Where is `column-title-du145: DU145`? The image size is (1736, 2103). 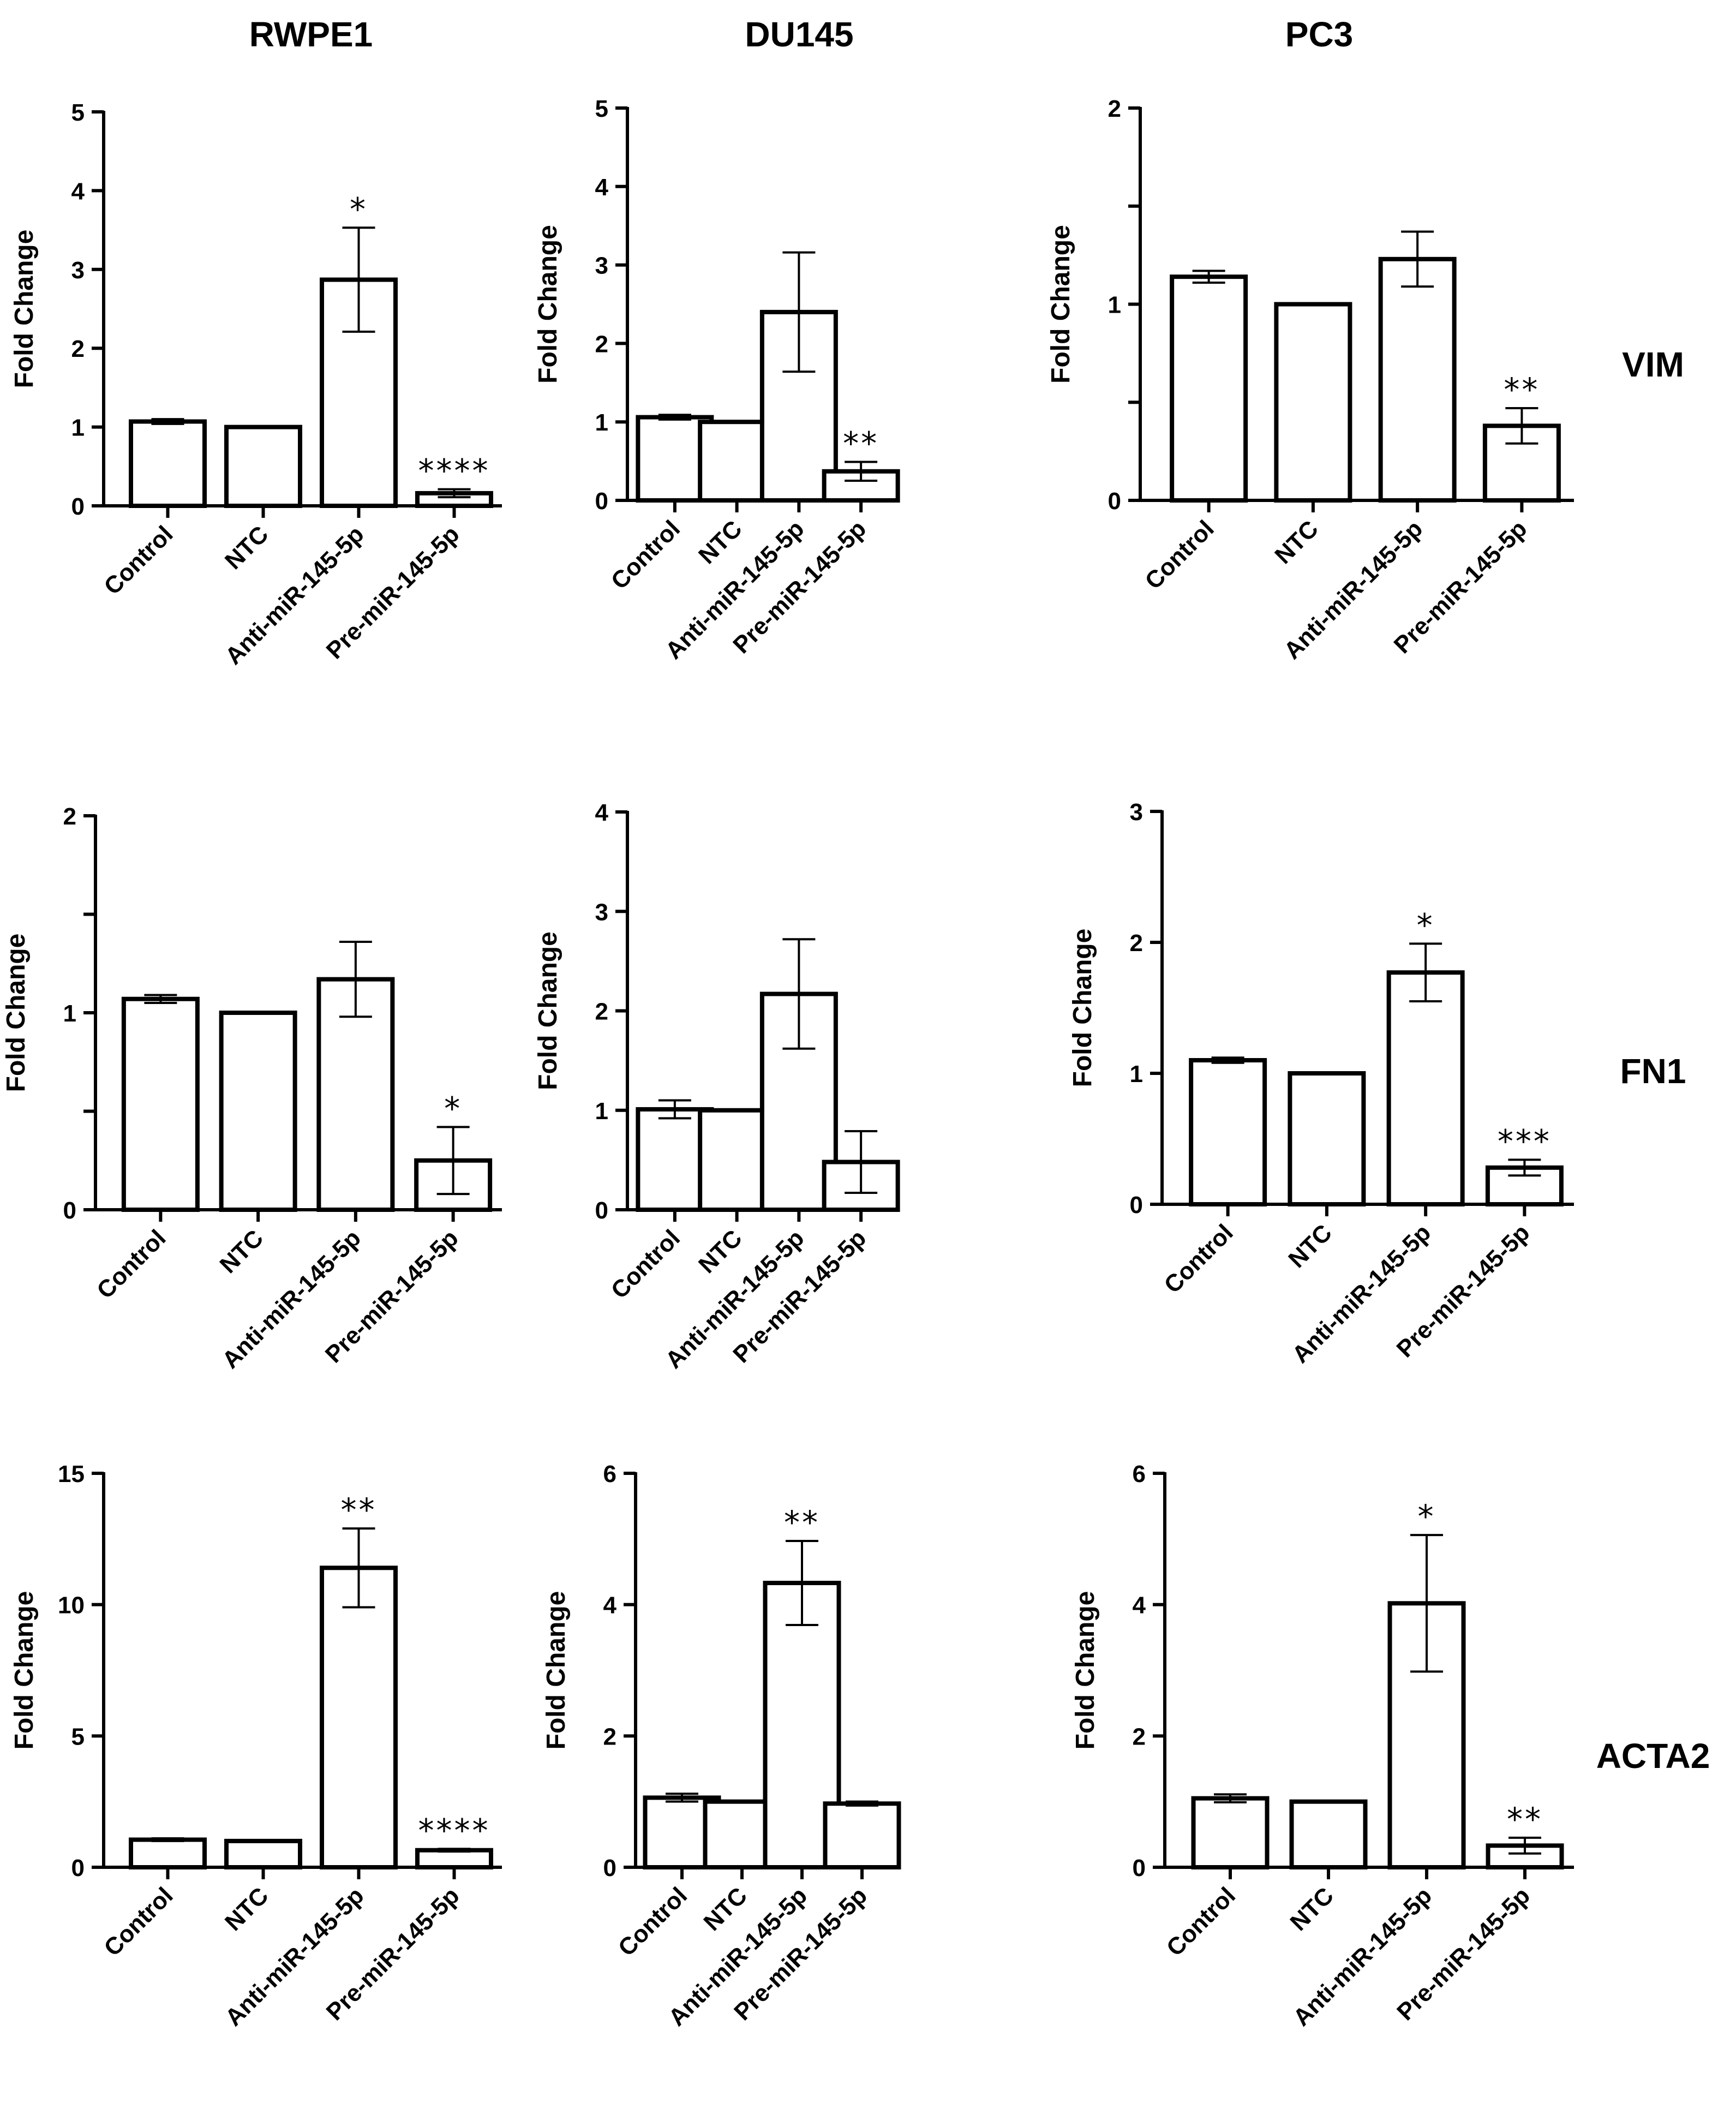 column-title-du145: DU145 is located at coordinates (799, 34).